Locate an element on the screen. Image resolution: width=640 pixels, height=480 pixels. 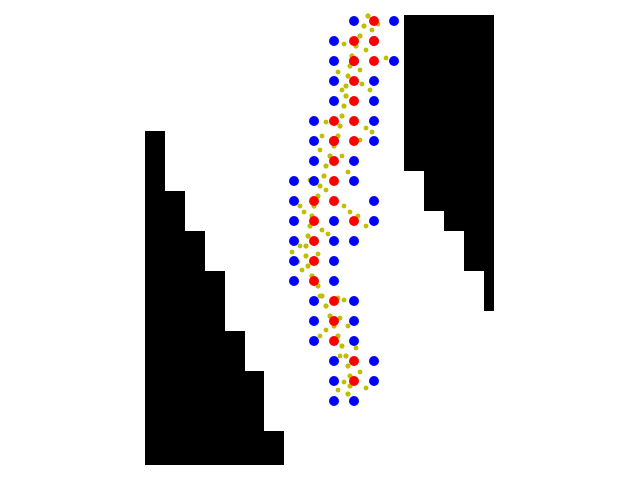
blue-dots-layer is located at coordinates (344, 211).